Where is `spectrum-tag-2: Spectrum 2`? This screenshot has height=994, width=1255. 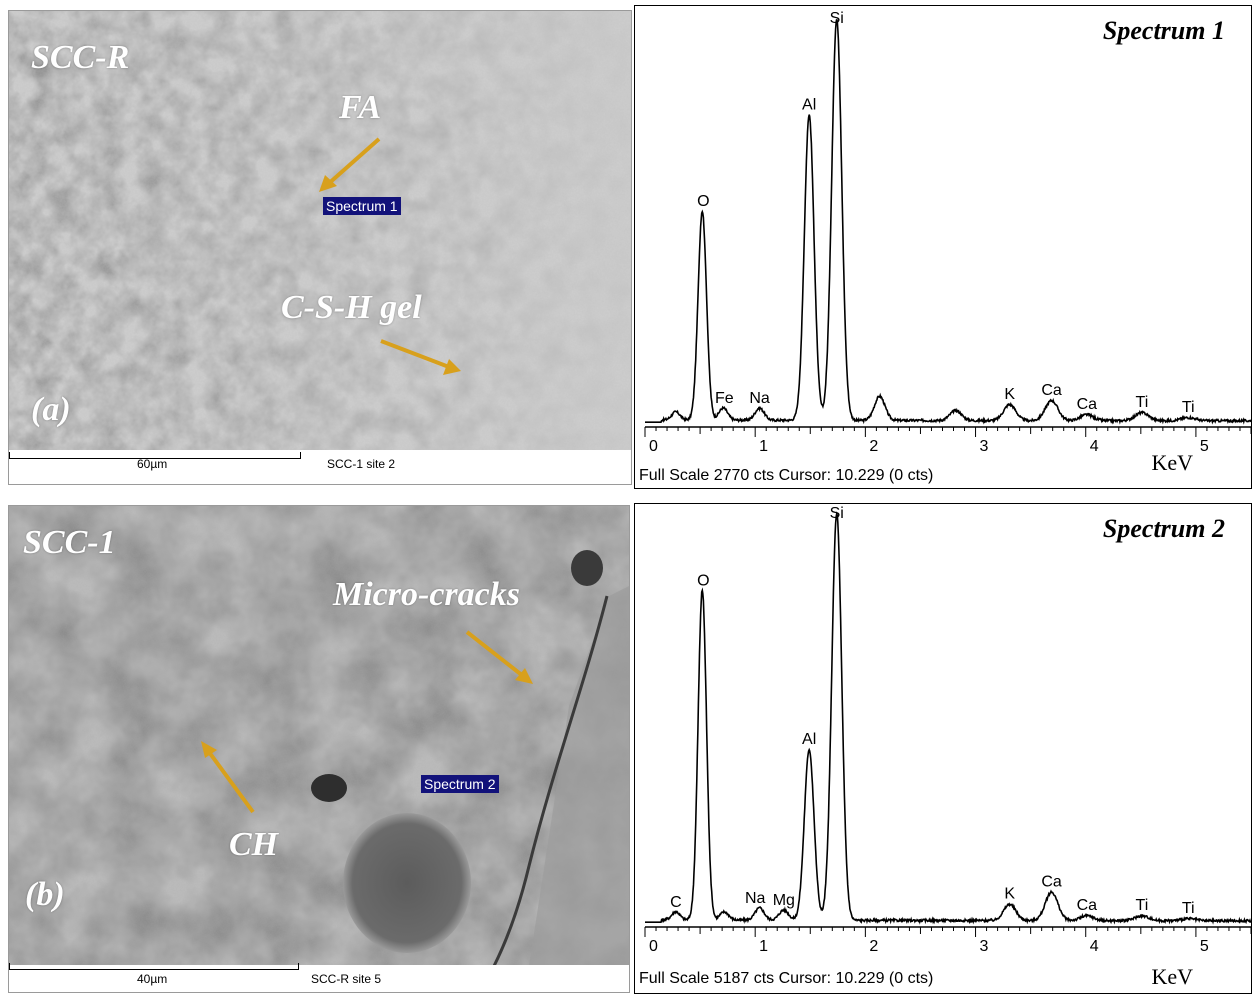 spectrum-tag-2: Spectrum 2 is located at coordinates (460, 784).